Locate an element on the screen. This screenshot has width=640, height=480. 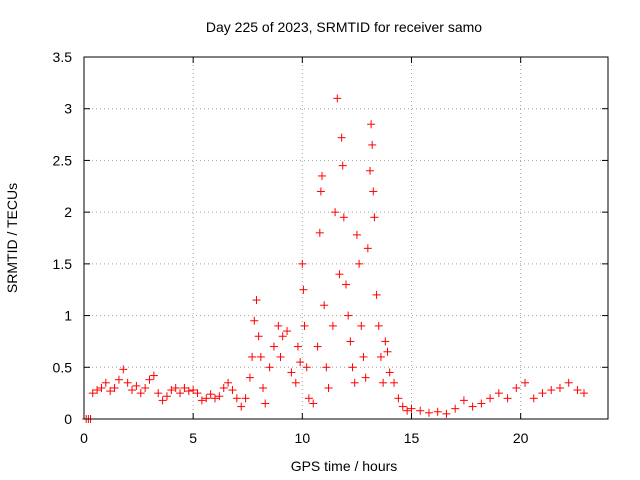
y-tick-label: 3.5 is located at coordinates (63, 57).